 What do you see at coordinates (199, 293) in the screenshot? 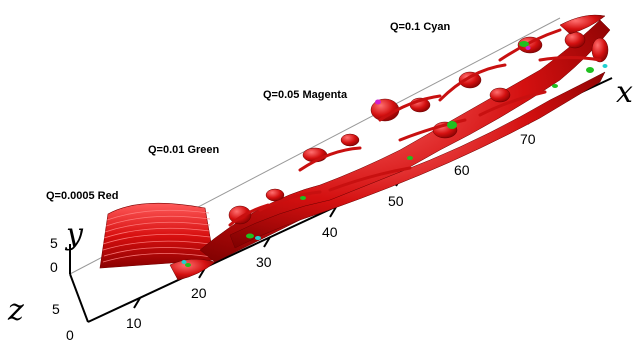
I see `x-tick-20: 20` at bounding box center [199, 293].